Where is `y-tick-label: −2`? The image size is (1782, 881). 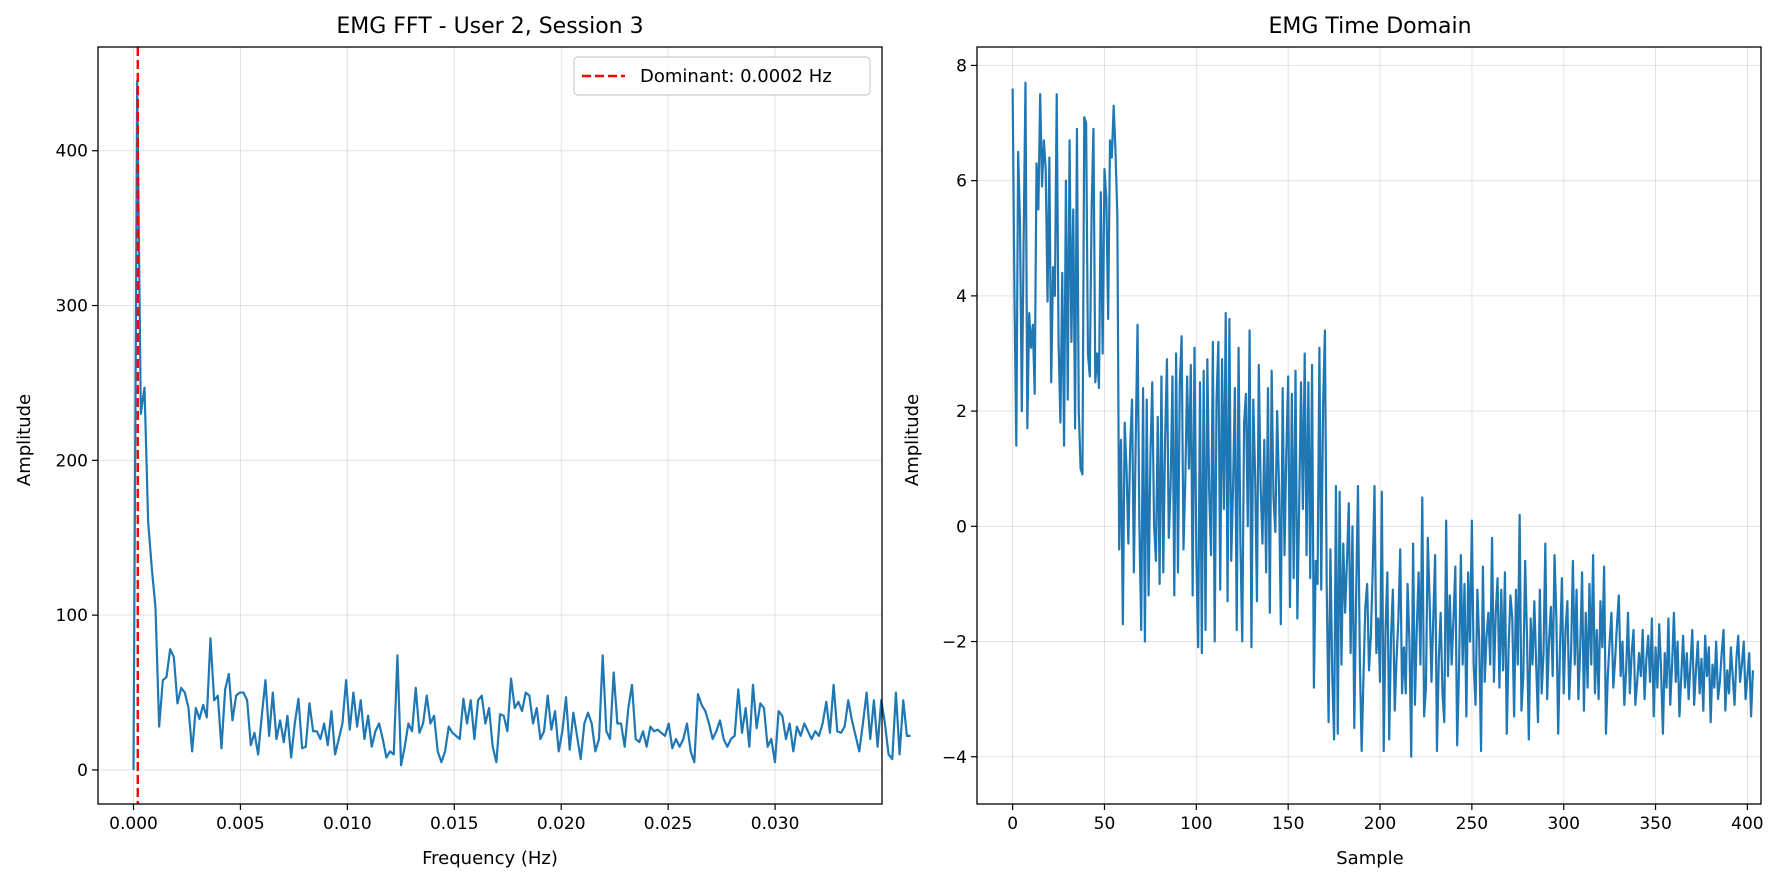 y-tick-label: −2 is located at coordinates (954, 643).